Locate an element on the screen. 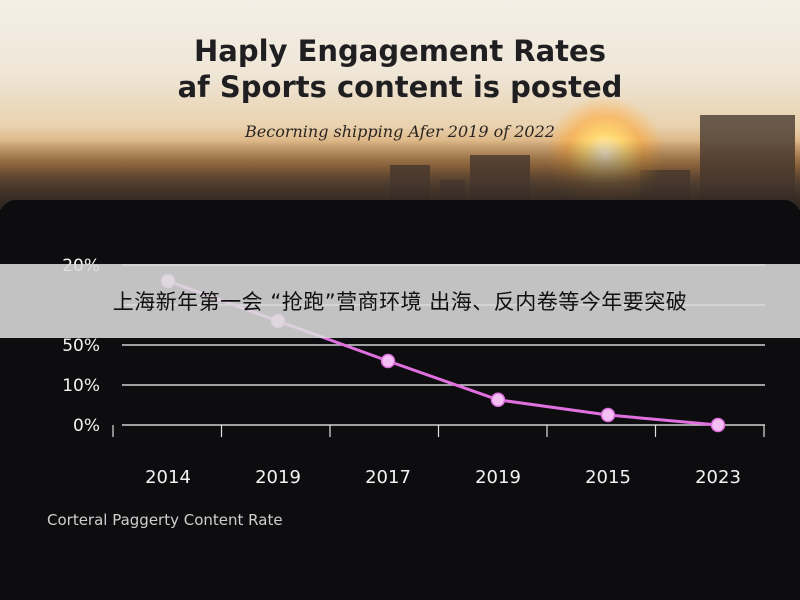 This screenshot has width=800, height=600. x-tick-label: 2017 is located at coordinates (388, 477).